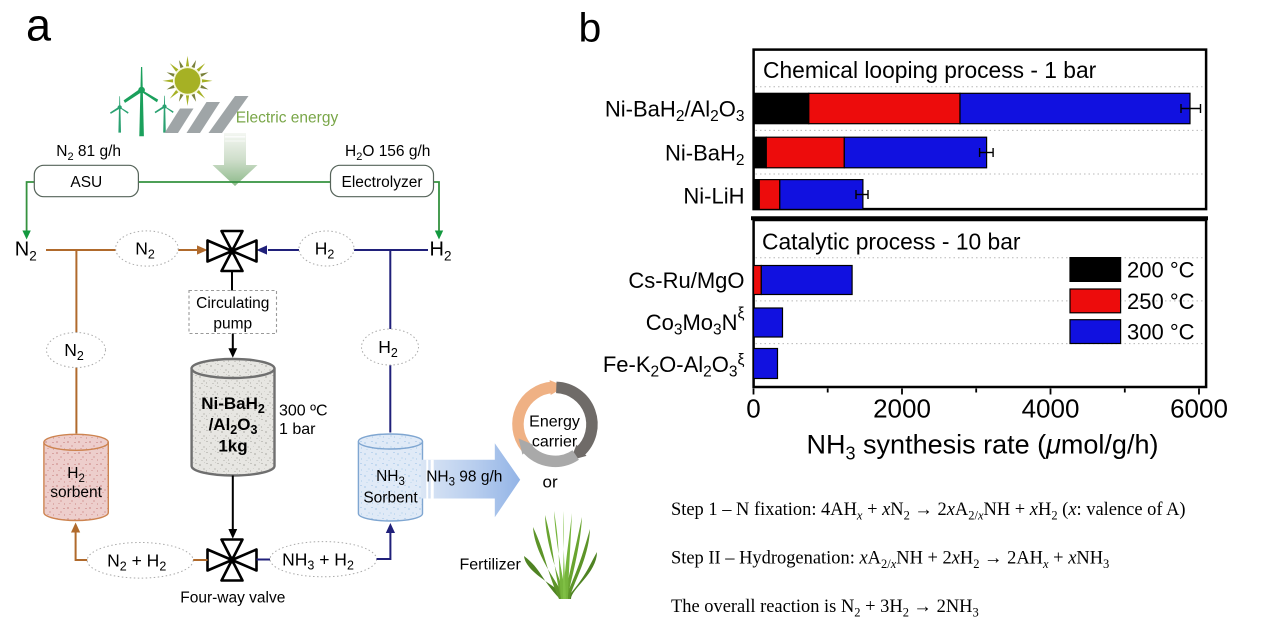 The image size is (1268, 633). Describe the element at coordinates (674, 366) in the screenshot. I see `svg-text: Fe-K2O-Al2O3ξ` at that location.